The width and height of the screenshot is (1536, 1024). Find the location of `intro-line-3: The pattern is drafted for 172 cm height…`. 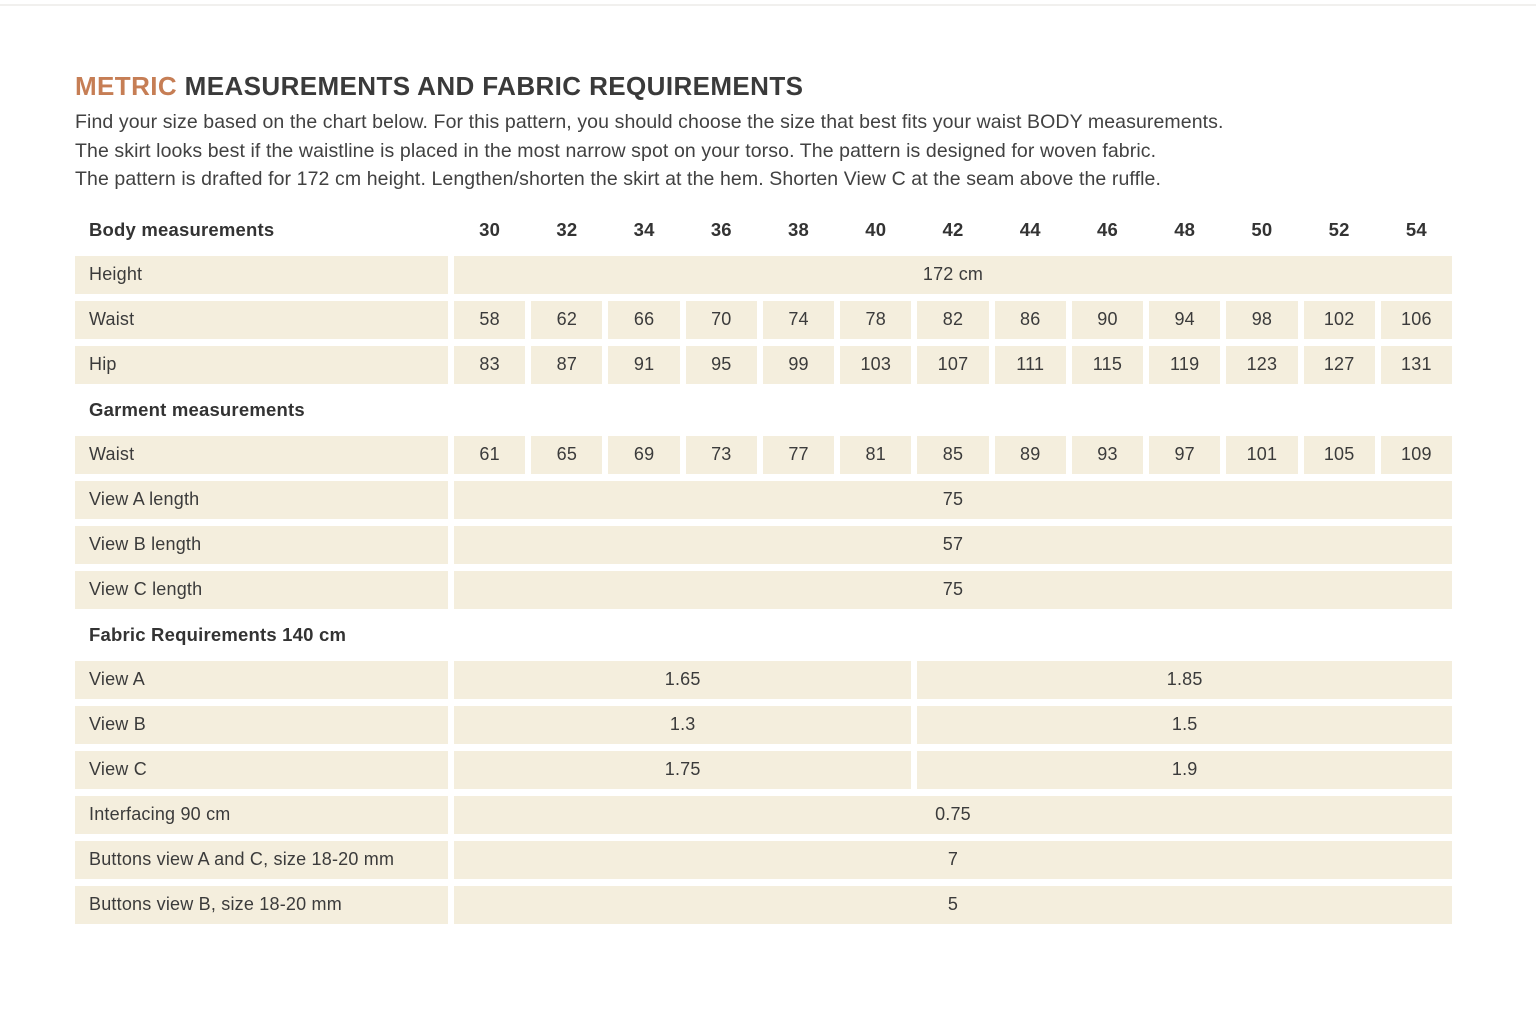

intro-line-3: The pattern is drafted for 172 cm height… is located at coordinates (618, 179).